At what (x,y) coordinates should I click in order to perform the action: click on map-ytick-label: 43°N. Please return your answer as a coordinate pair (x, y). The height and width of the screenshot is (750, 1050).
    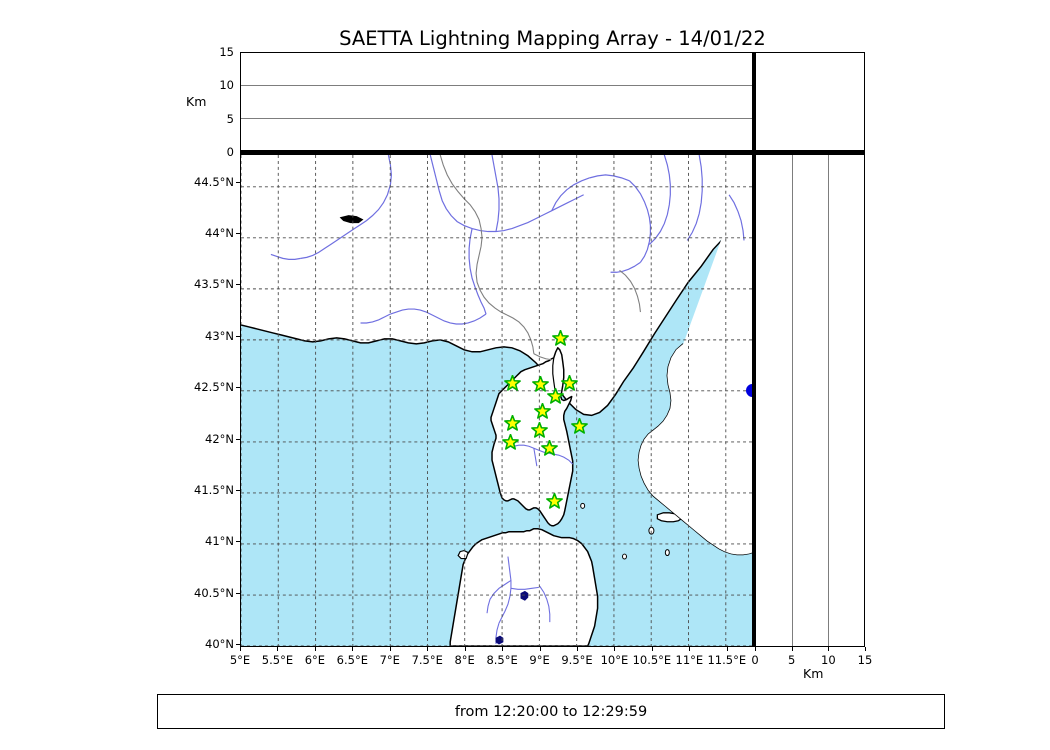
    Looking at the image, I should click on (219, 335).